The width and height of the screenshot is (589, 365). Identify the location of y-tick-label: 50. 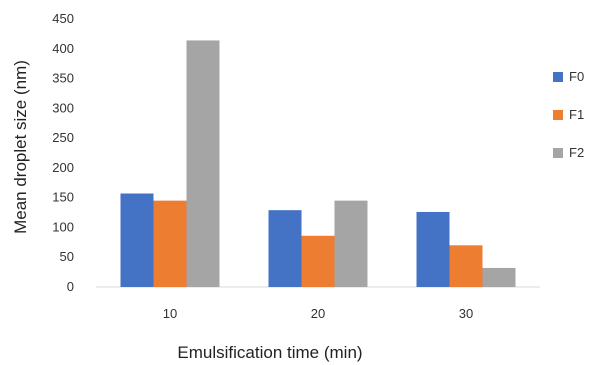
(67, 256).